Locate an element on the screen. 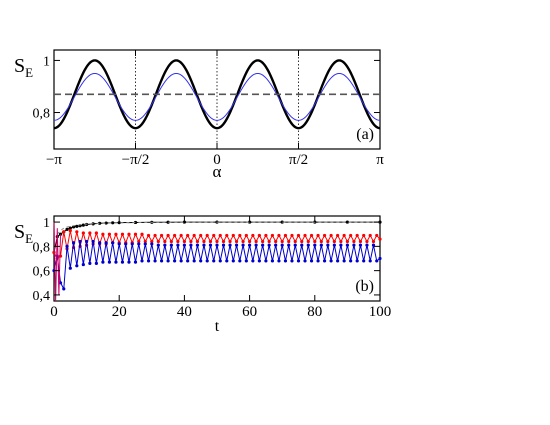  series-line-black-markers is located at coordinates (216, 237).